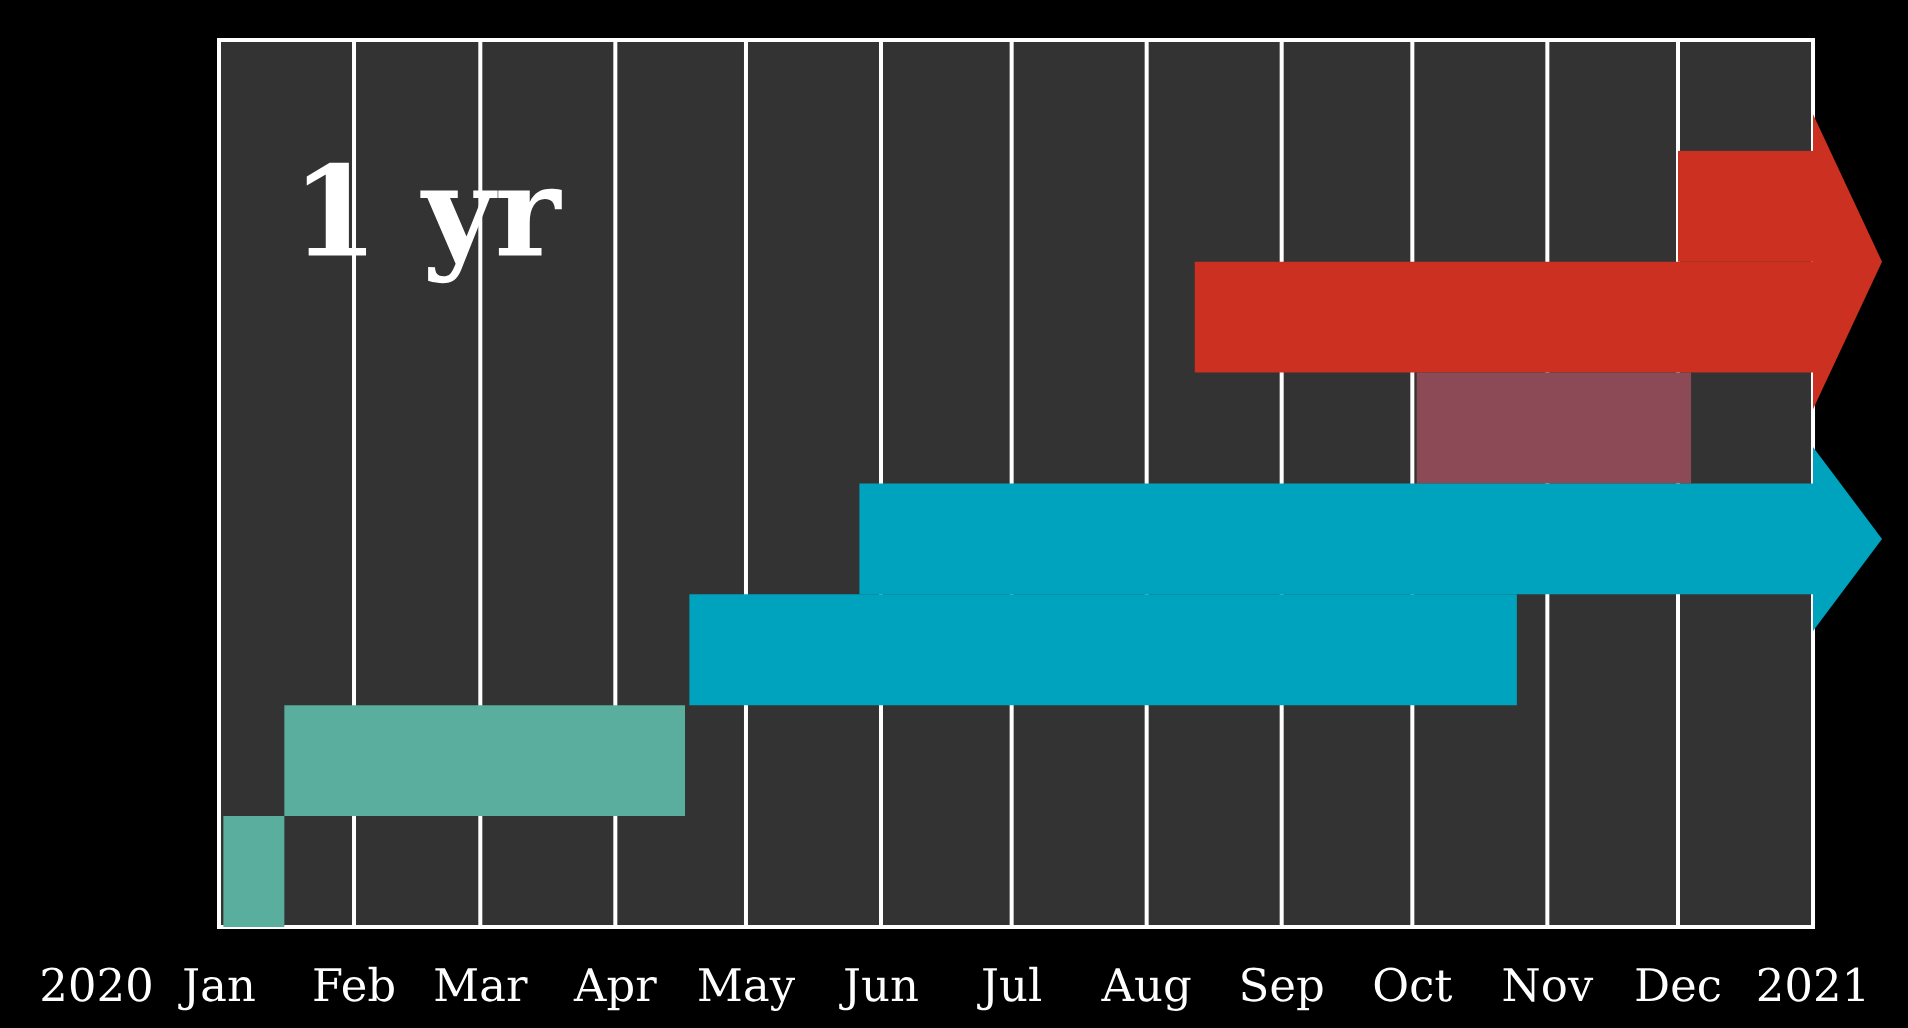 This screenshot has width=1908, height=1028. I want to click on x-tick-label: Jul, so click(1009, 988).